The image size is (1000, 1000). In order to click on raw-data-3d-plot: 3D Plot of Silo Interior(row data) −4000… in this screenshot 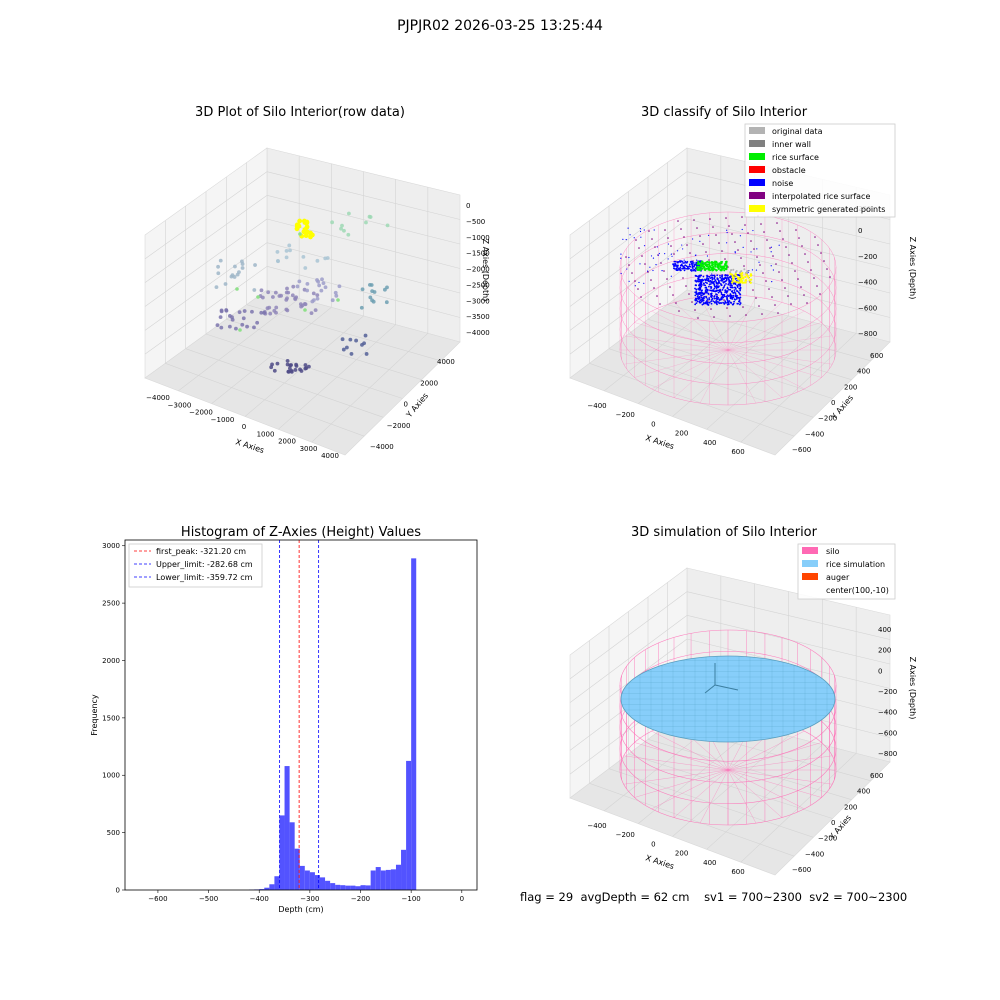, I will do `click(317, 282)`.